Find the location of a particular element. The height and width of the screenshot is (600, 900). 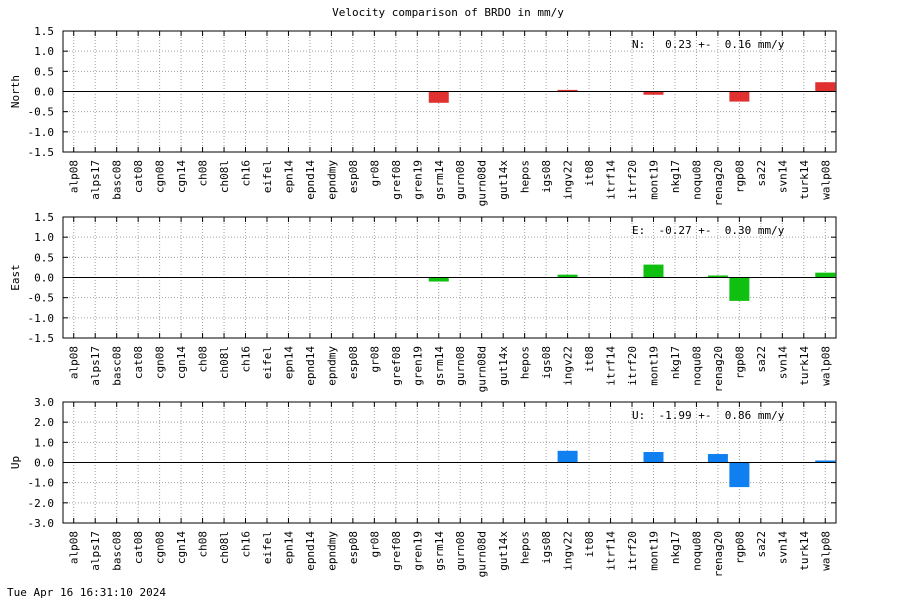

y-tick-label: -3.0 is located at coordinates (41, 523).